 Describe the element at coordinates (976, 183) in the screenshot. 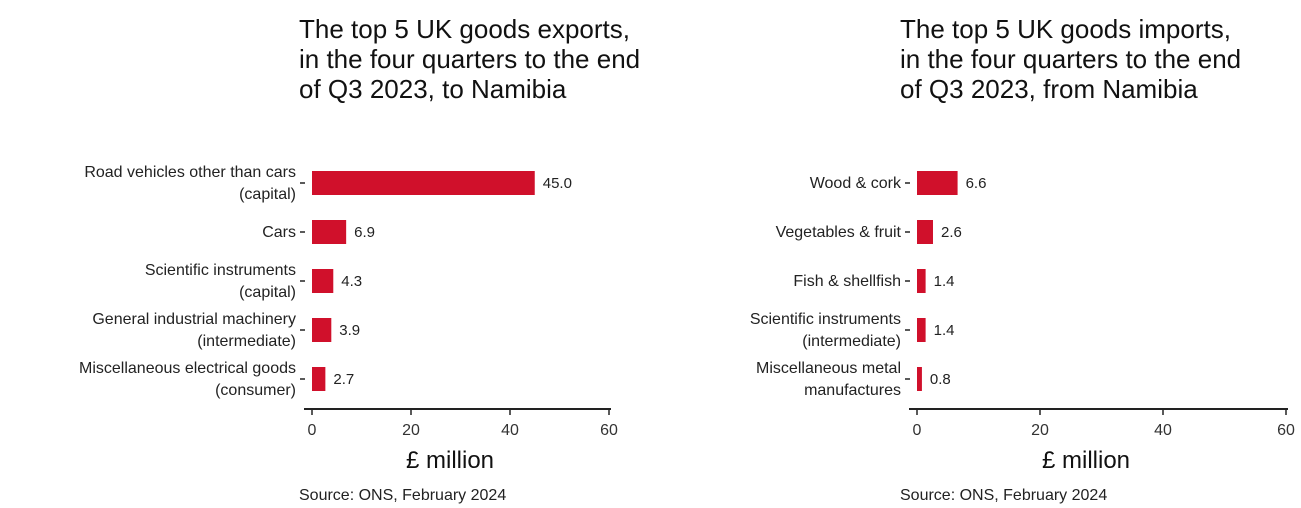

I see `data-label: 6.6` at that location.